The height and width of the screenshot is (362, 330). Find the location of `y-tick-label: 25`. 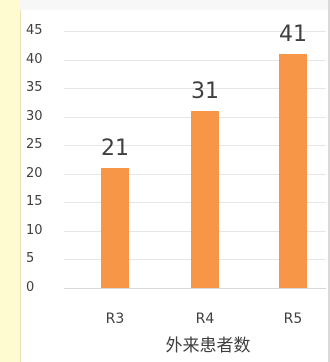

y-tick-label: 25 is located at coordinates (34, 144).